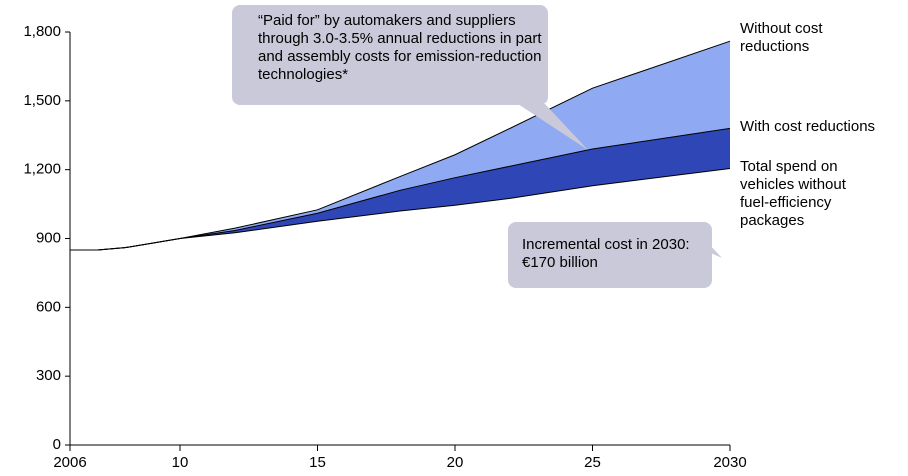  I want to click on y-tick-label: 300, so click(48, 375).